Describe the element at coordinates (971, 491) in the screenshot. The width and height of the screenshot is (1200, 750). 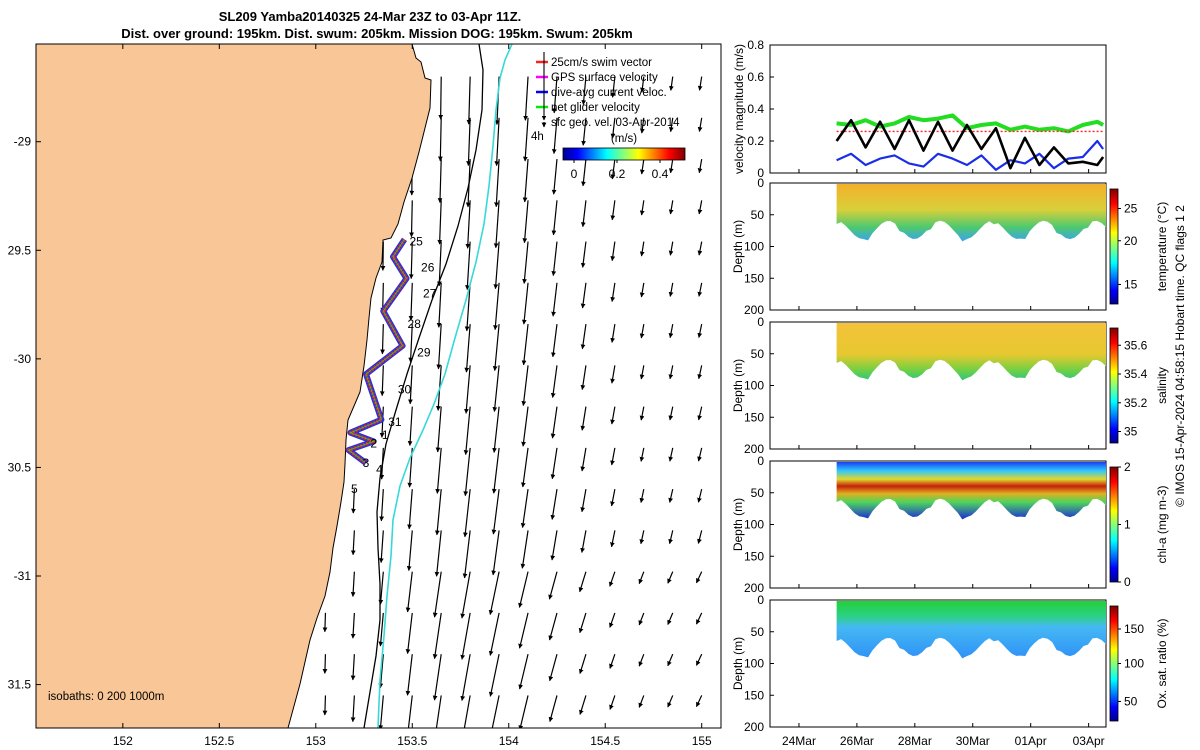
I see `chla-section-data` at that location.